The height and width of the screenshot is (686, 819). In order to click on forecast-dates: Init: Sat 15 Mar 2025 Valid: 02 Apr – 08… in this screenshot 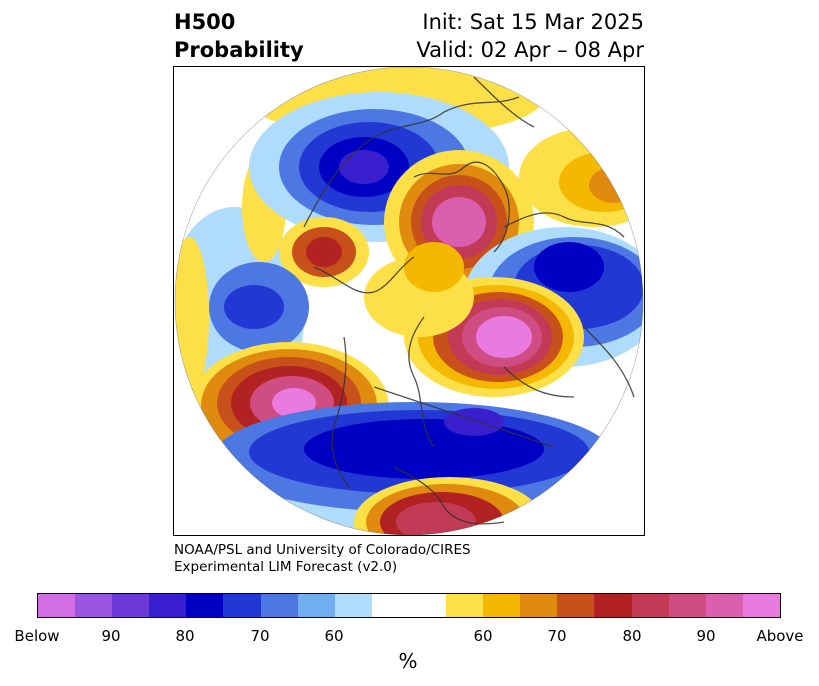, I will do `click(530, 36)`.